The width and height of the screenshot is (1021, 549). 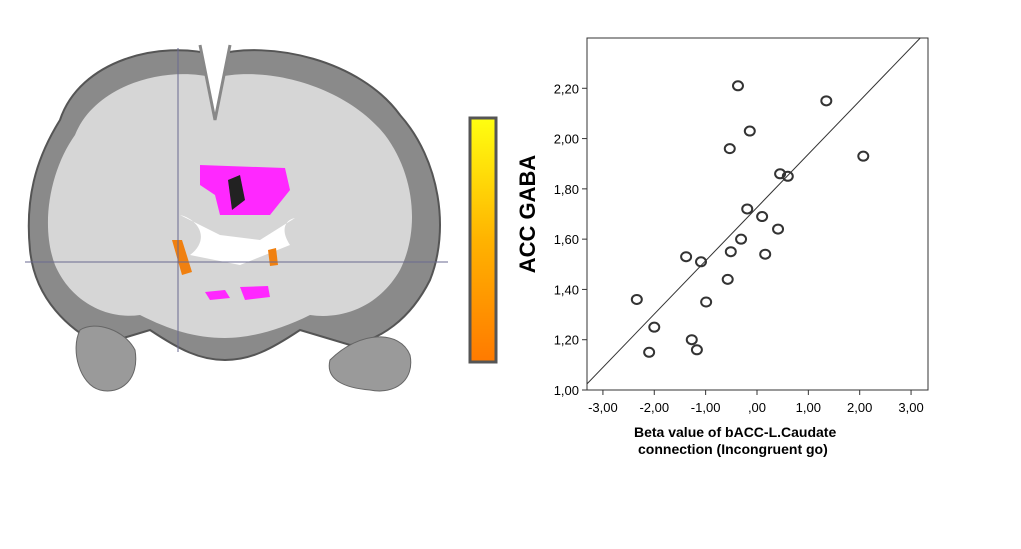 I want to click on x-tick-label: 1,00, so click(x=808, y=407).